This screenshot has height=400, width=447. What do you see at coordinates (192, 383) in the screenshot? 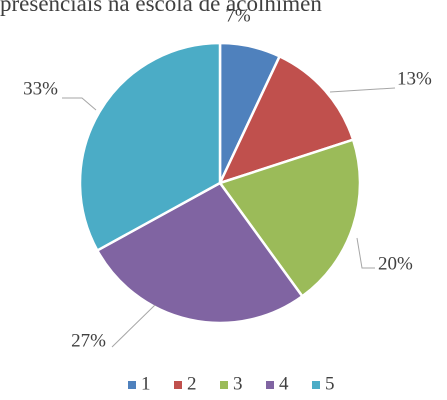
I see `legend-label: 2` at bounding box center [192, 383].